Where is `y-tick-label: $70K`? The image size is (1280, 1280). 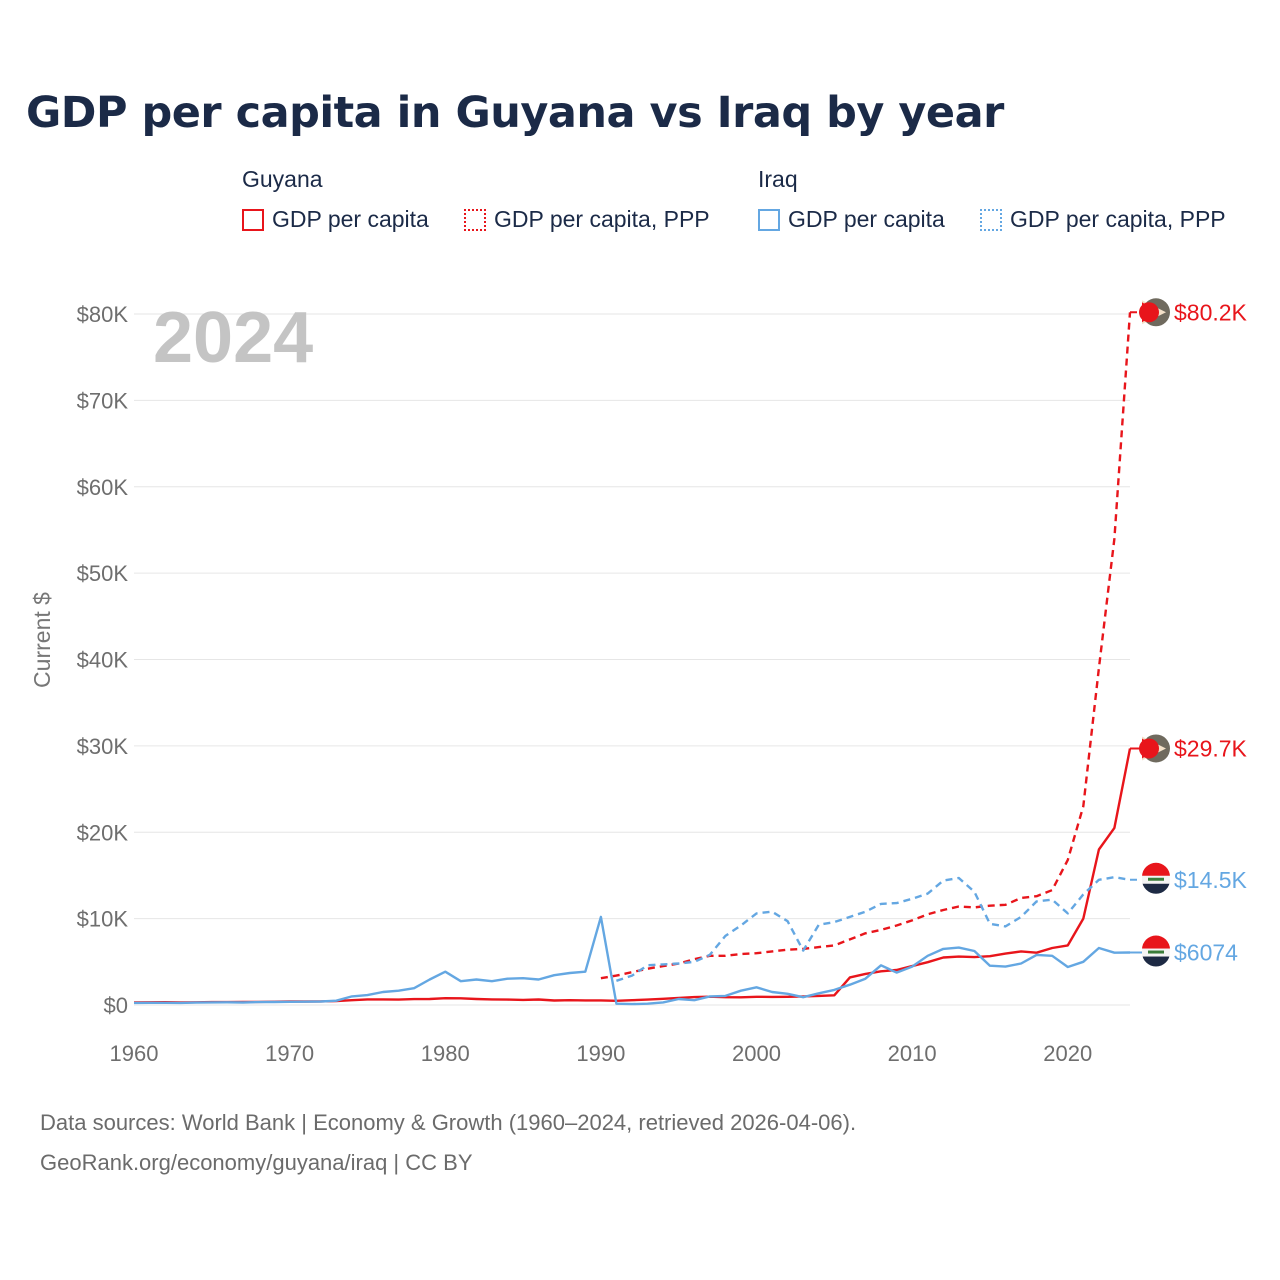 y-tick-label: $70K is located at coordinates (103, 400).